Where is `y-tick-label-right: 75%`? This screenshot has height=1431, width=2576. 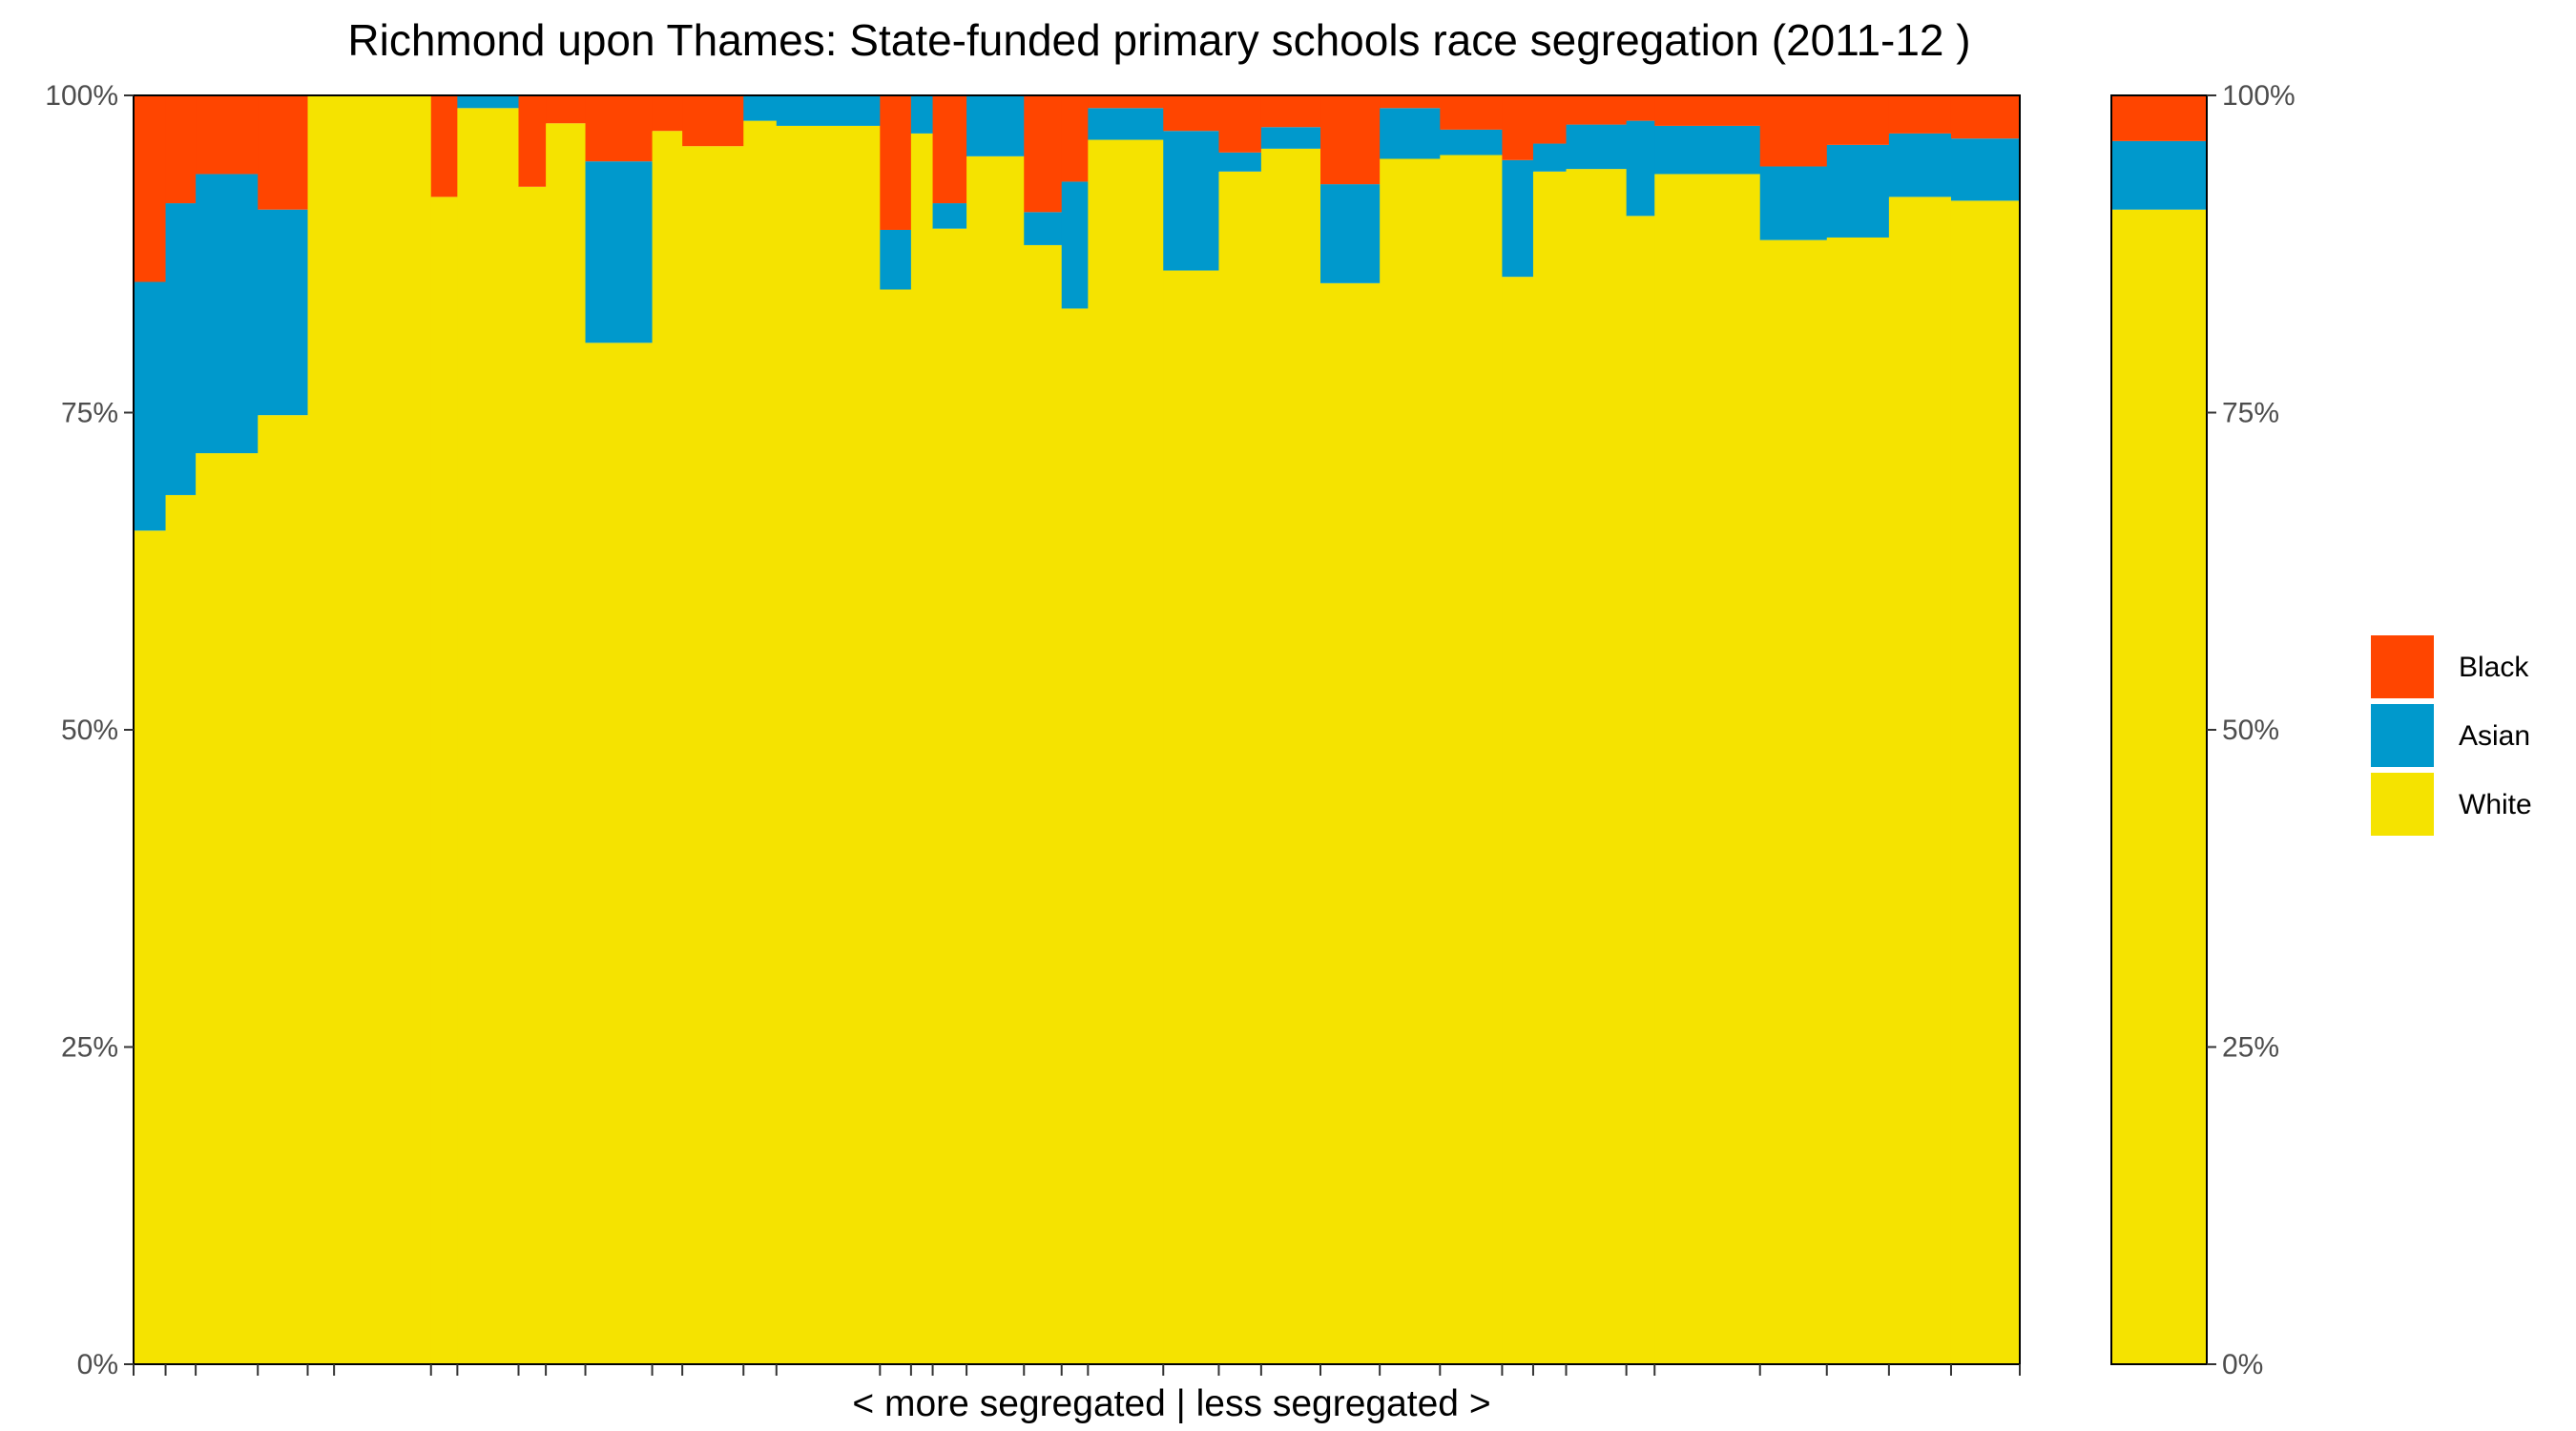
y-tick-label-right: 75% is located at coordinates (2250, 414).